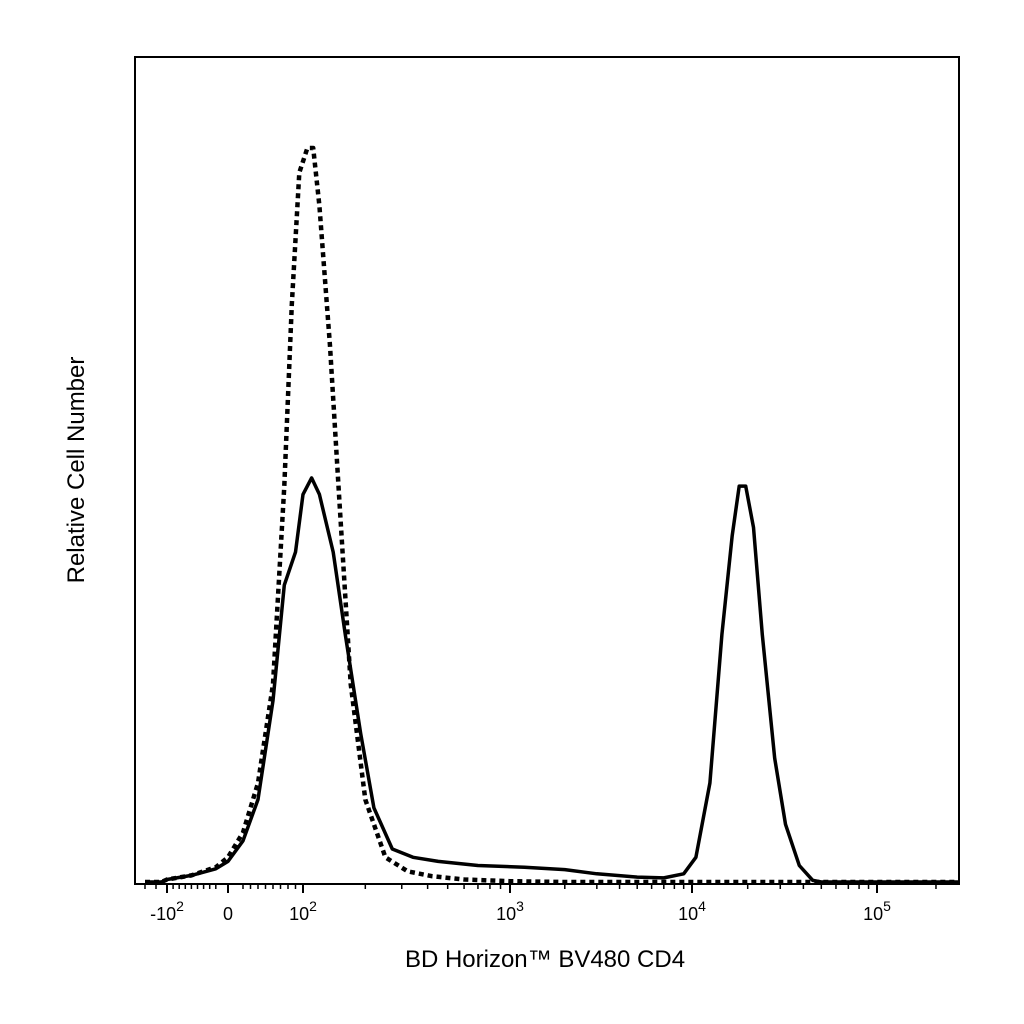  I want to click on x-tick-label: 10⁴, so click(692, 911).